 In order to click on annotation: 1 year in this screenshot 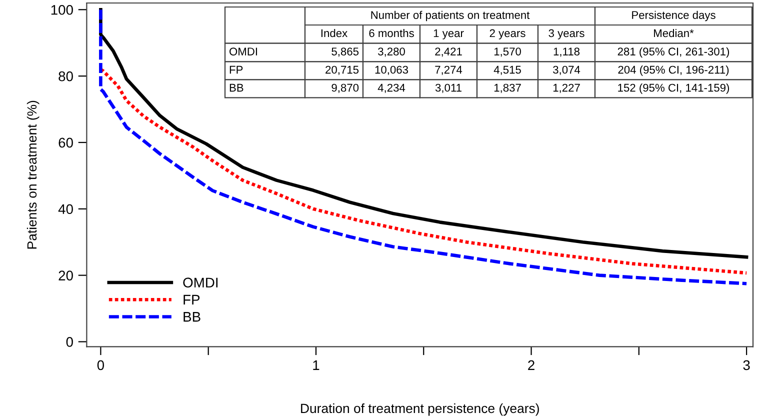, I will do `click(449, 34)`.